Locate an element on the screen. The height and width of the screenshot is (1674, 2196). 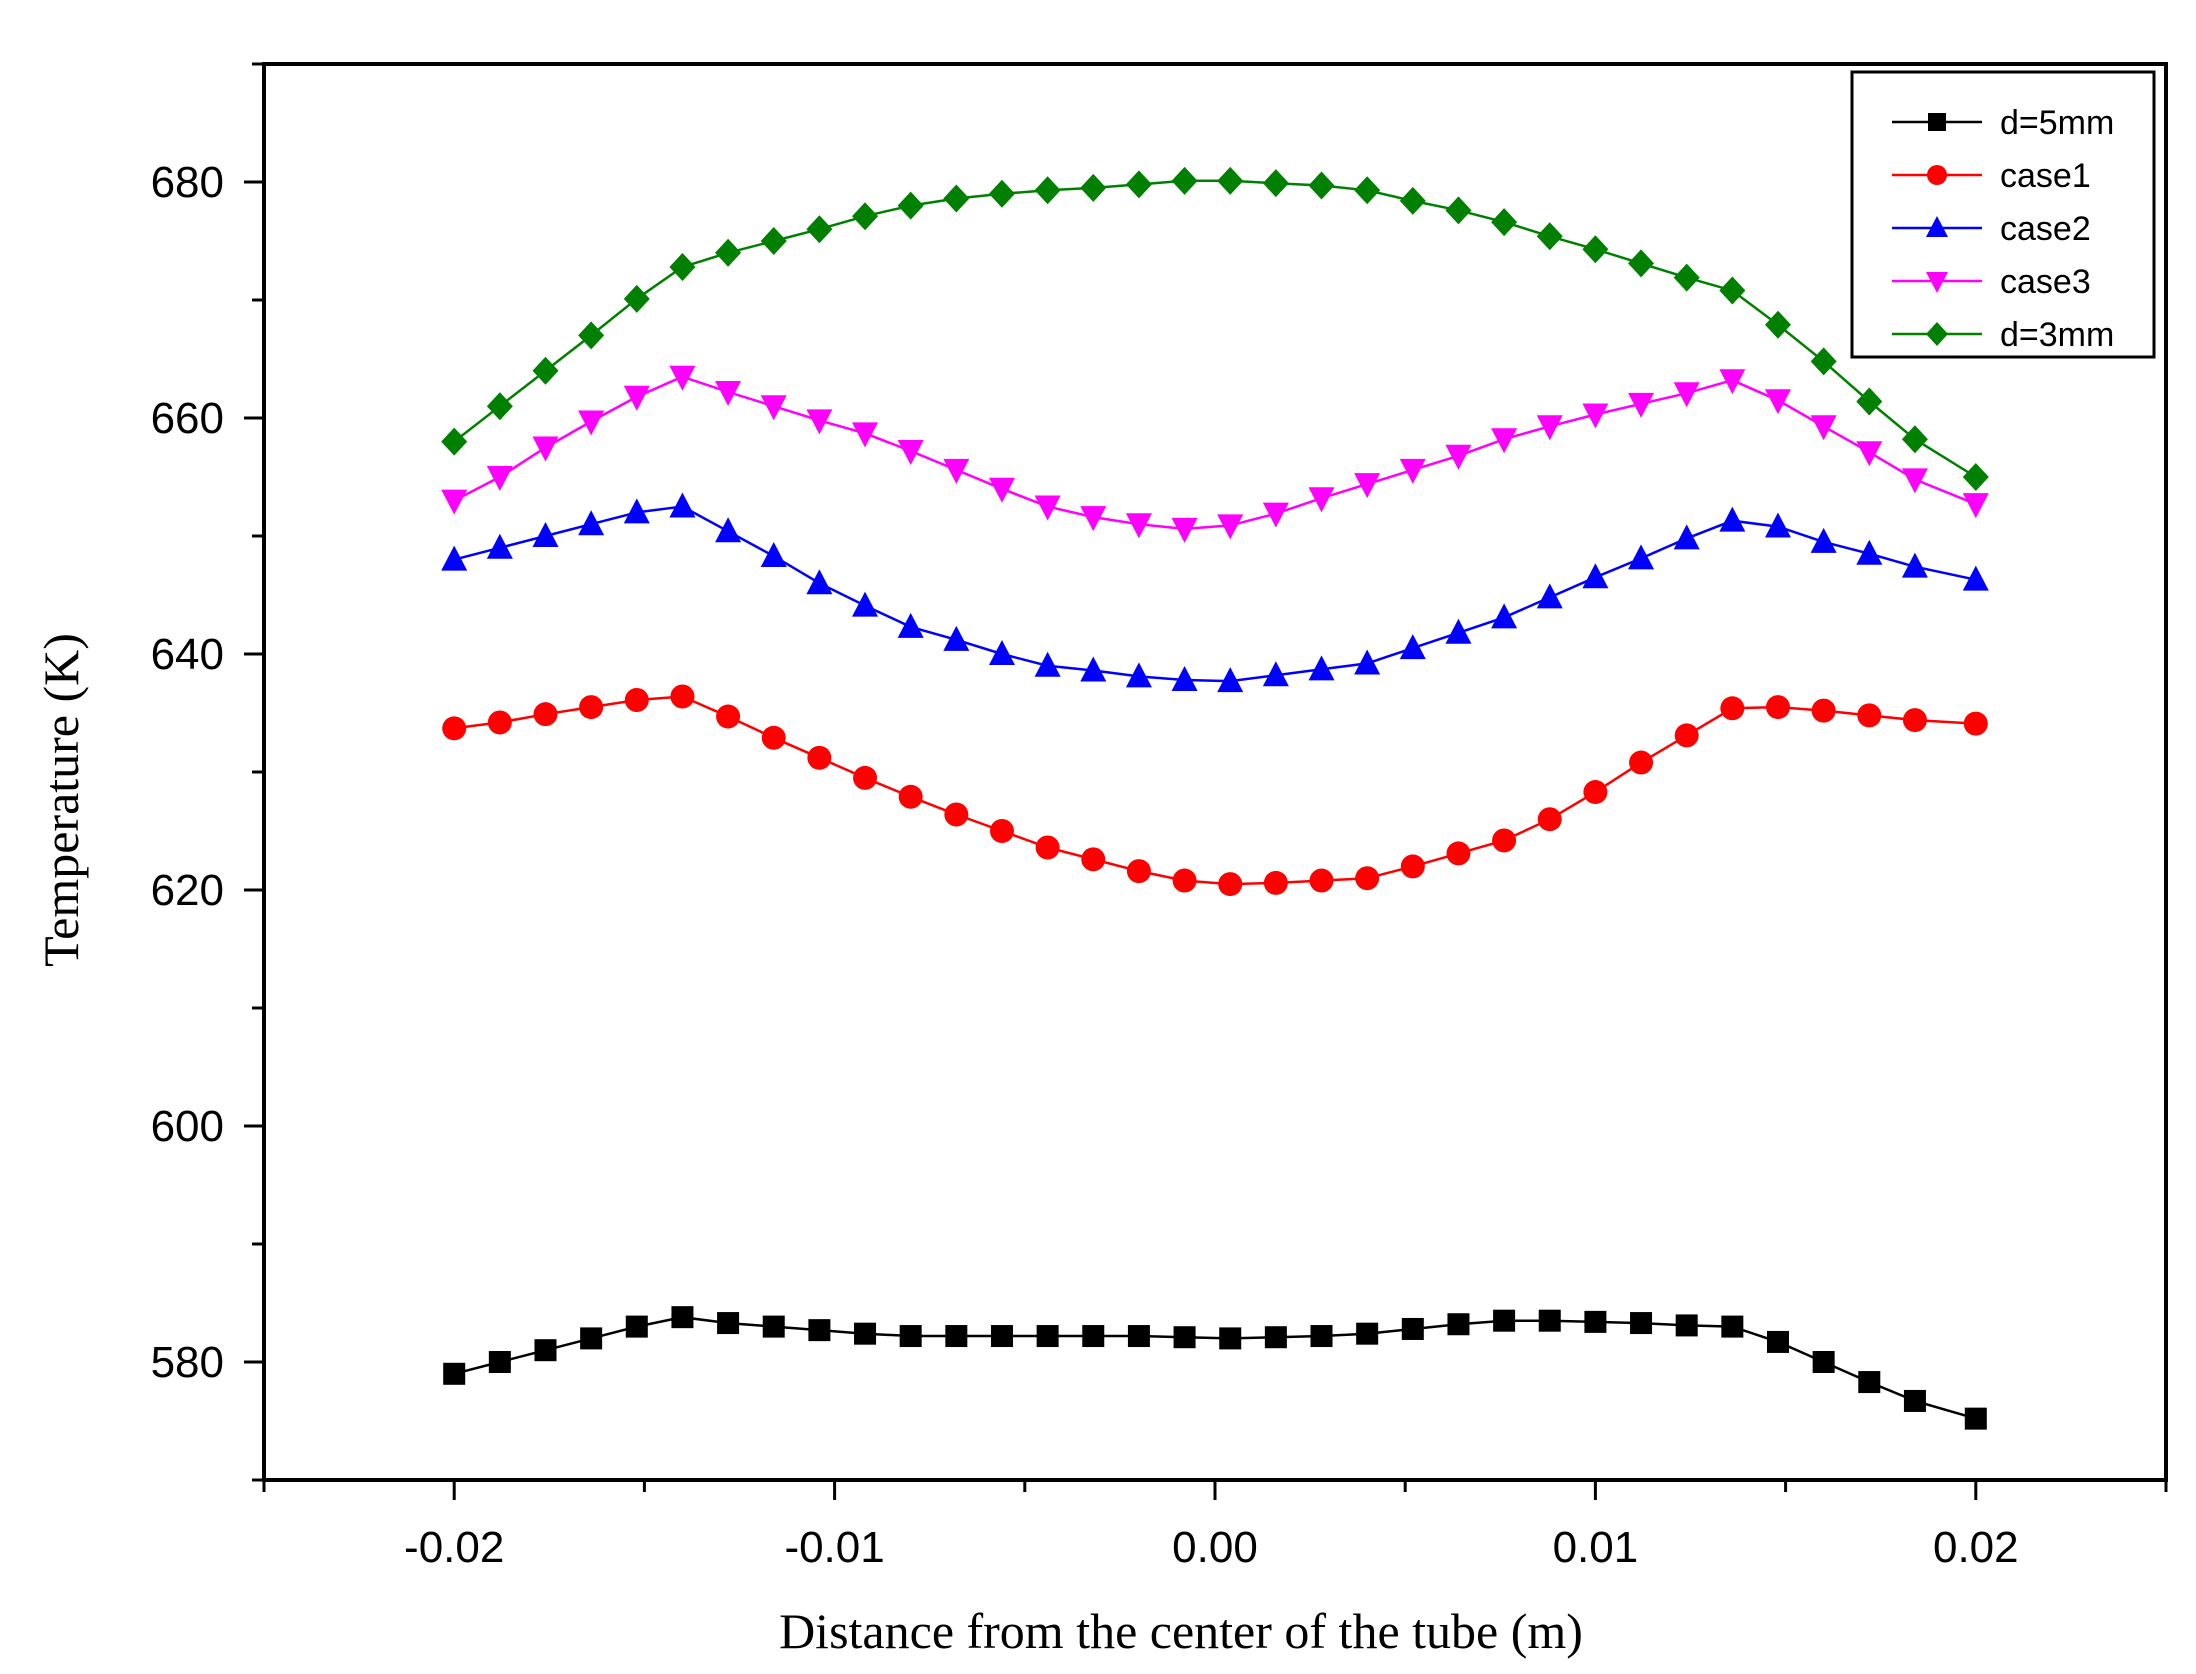
x-tick-label: 0.01 is located at coordinates (1596, 1547).